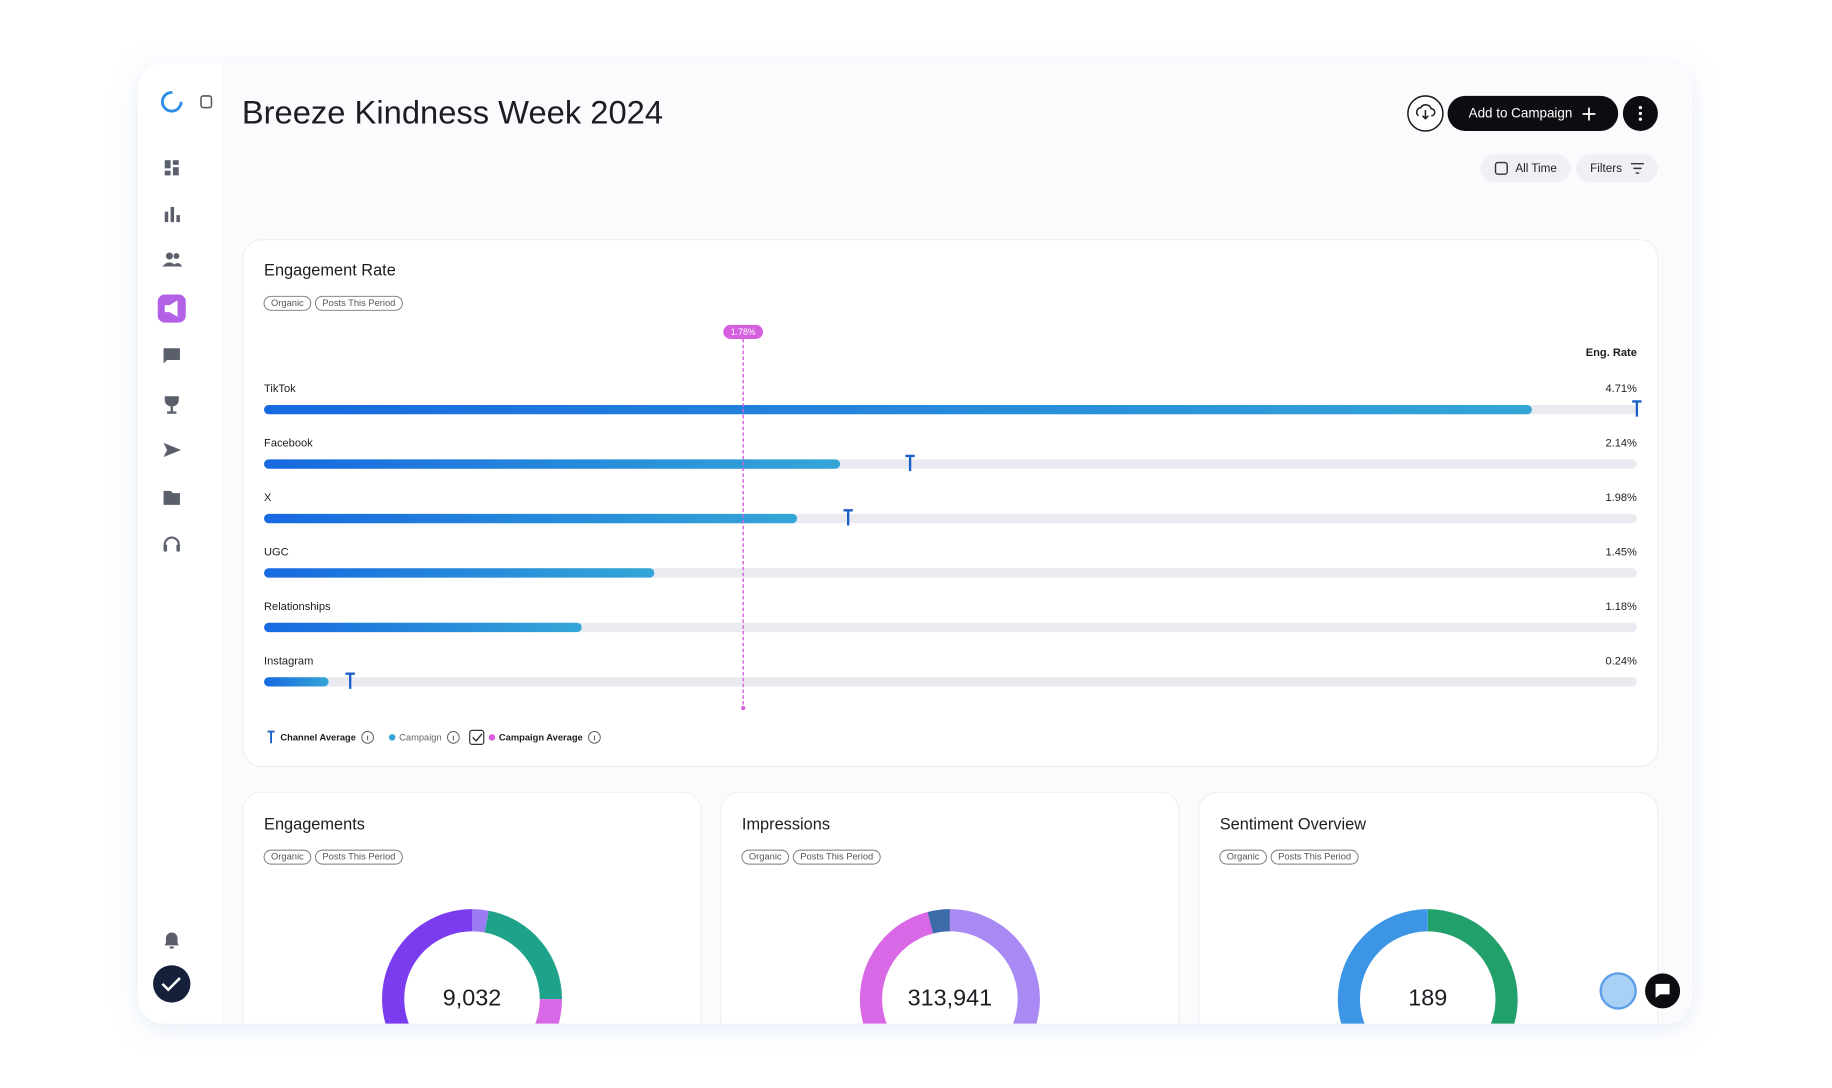 Image resolution: width=1832 pixels, height=1088 pixels. What do you see at coordinates (1640, 113) in the screenshot?
I see `more-icon` at bounding box center [1640, 113].